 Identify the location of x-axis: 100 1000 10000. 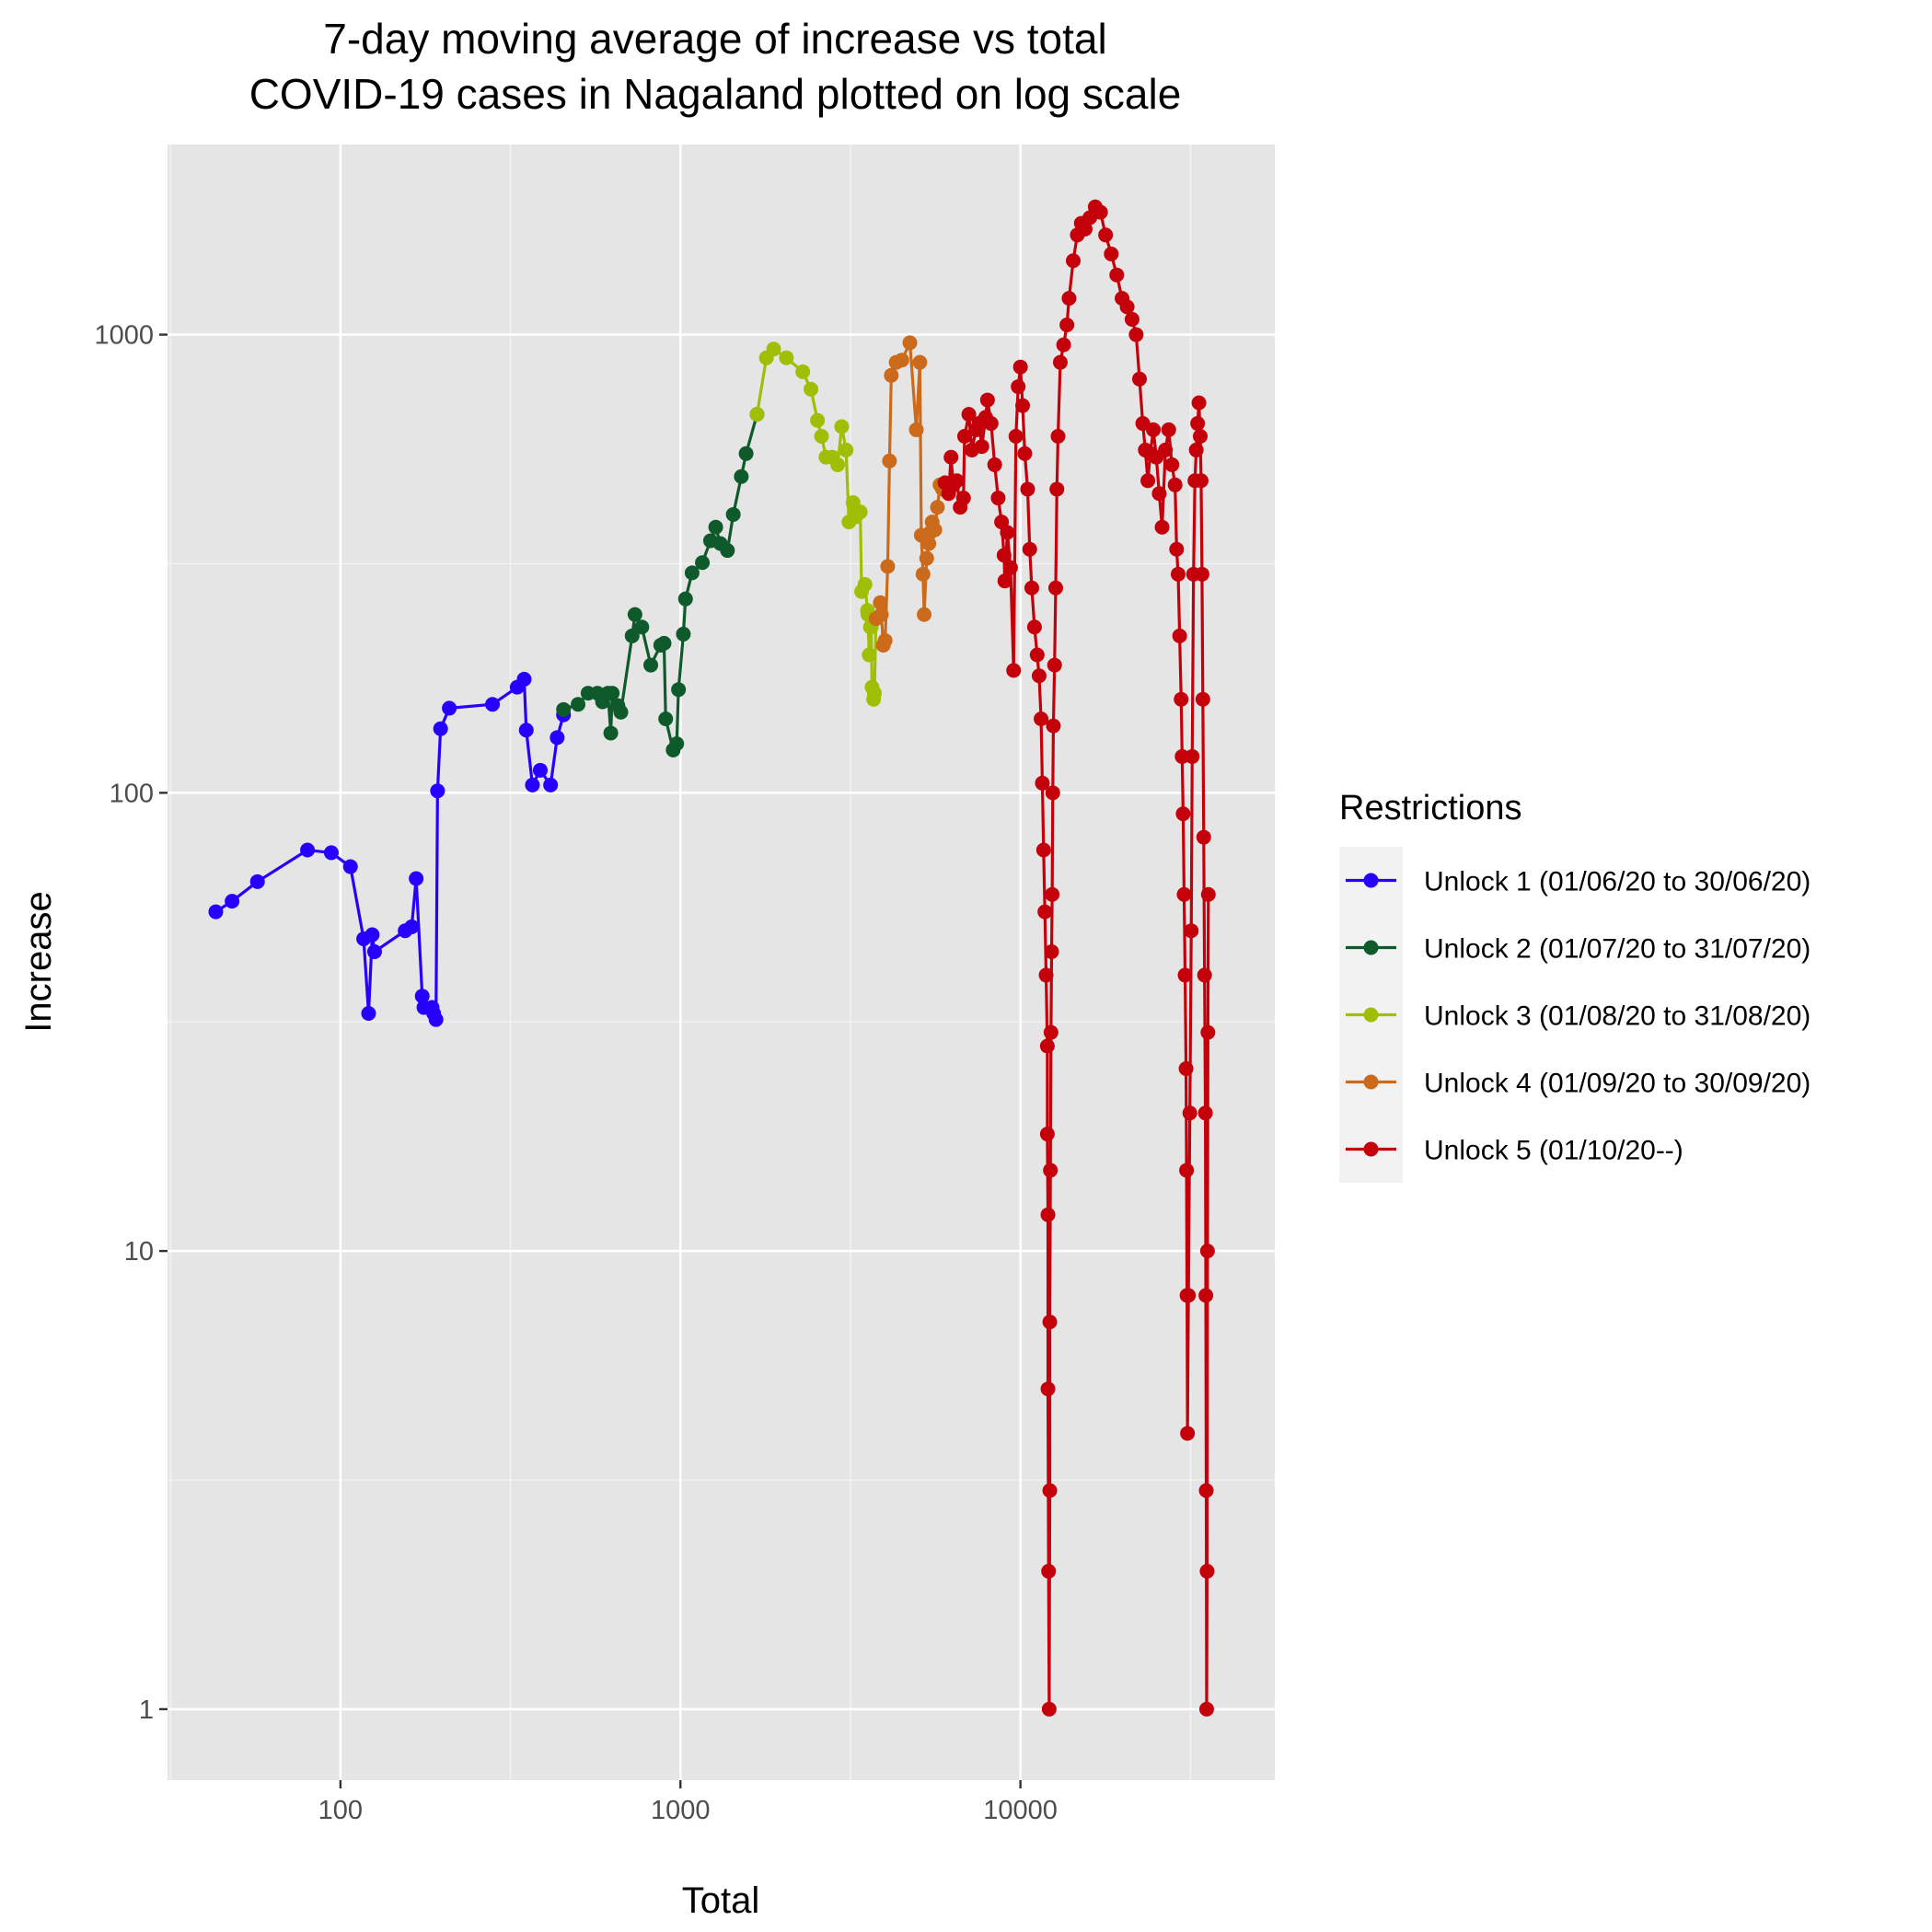
(688, 1803).